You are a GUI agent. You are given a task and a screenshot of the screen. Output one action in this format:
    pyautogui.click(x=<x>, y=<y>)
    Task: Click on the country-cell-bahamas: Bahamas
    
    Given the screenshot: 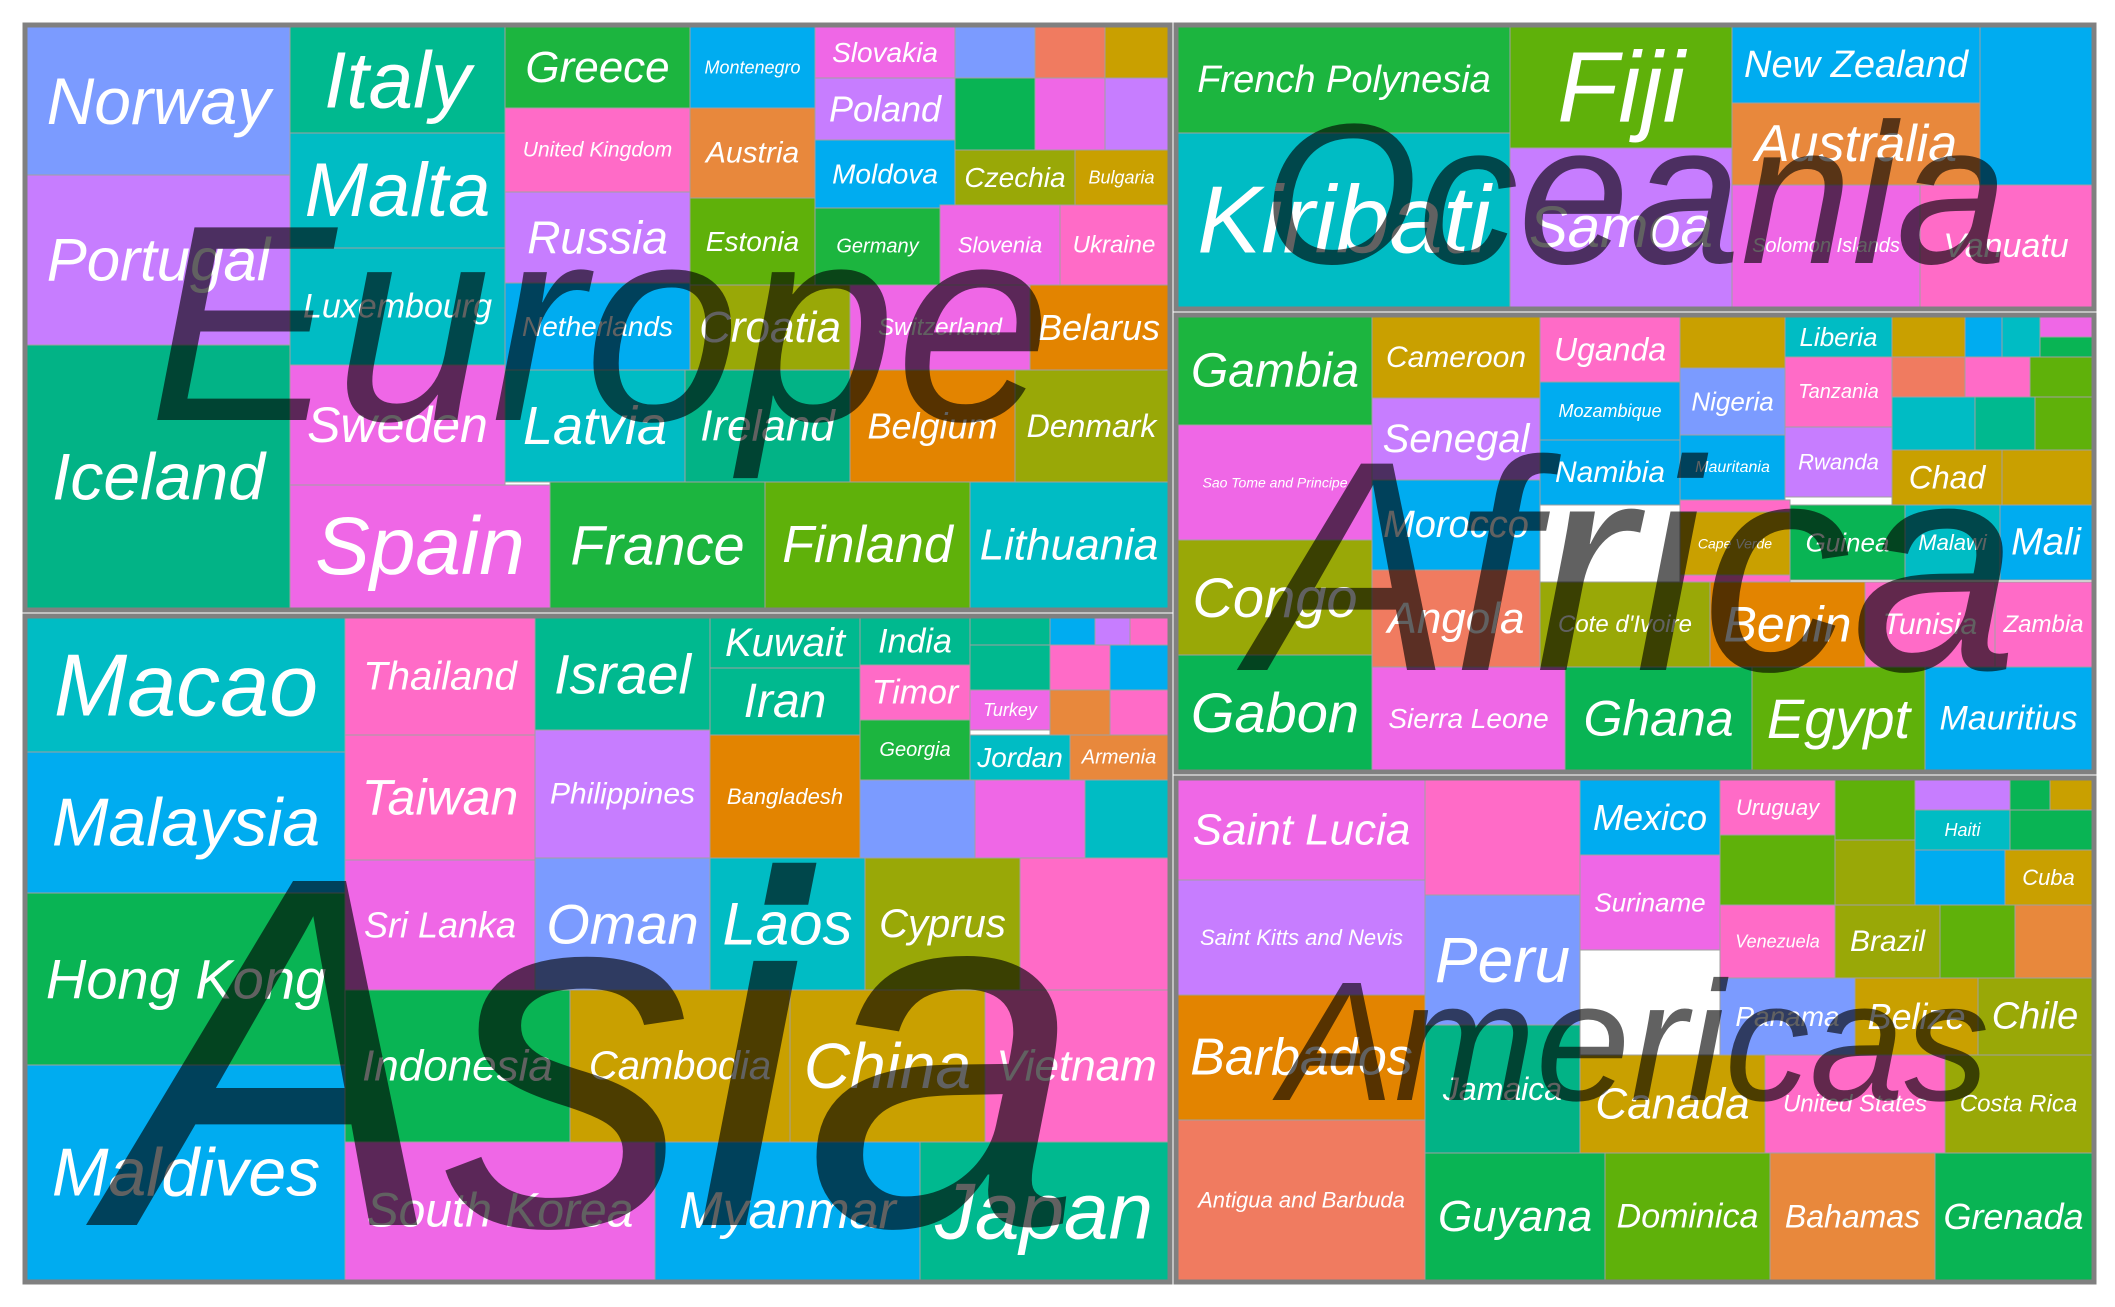 What is the action you would take?
    pyautogui.click(x=1852, y=1216)
    